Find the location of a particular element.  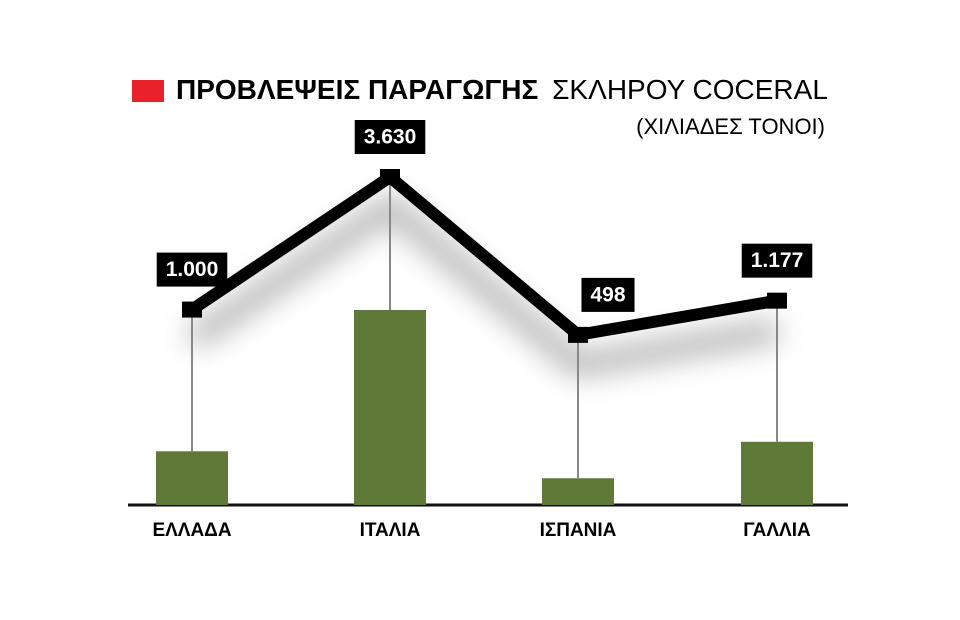

data-label: 498 is located at coordinates (608, 294).